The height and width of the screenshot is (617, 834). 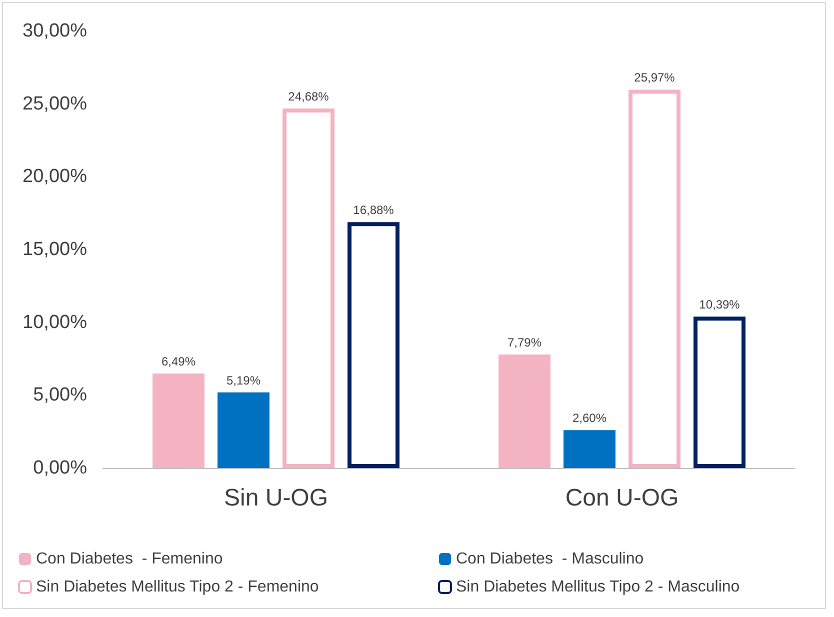 I want to click on legend-label: Sin Diabetes Mellitus Tipo 2 - Masculino, so click(x=598, y=587).